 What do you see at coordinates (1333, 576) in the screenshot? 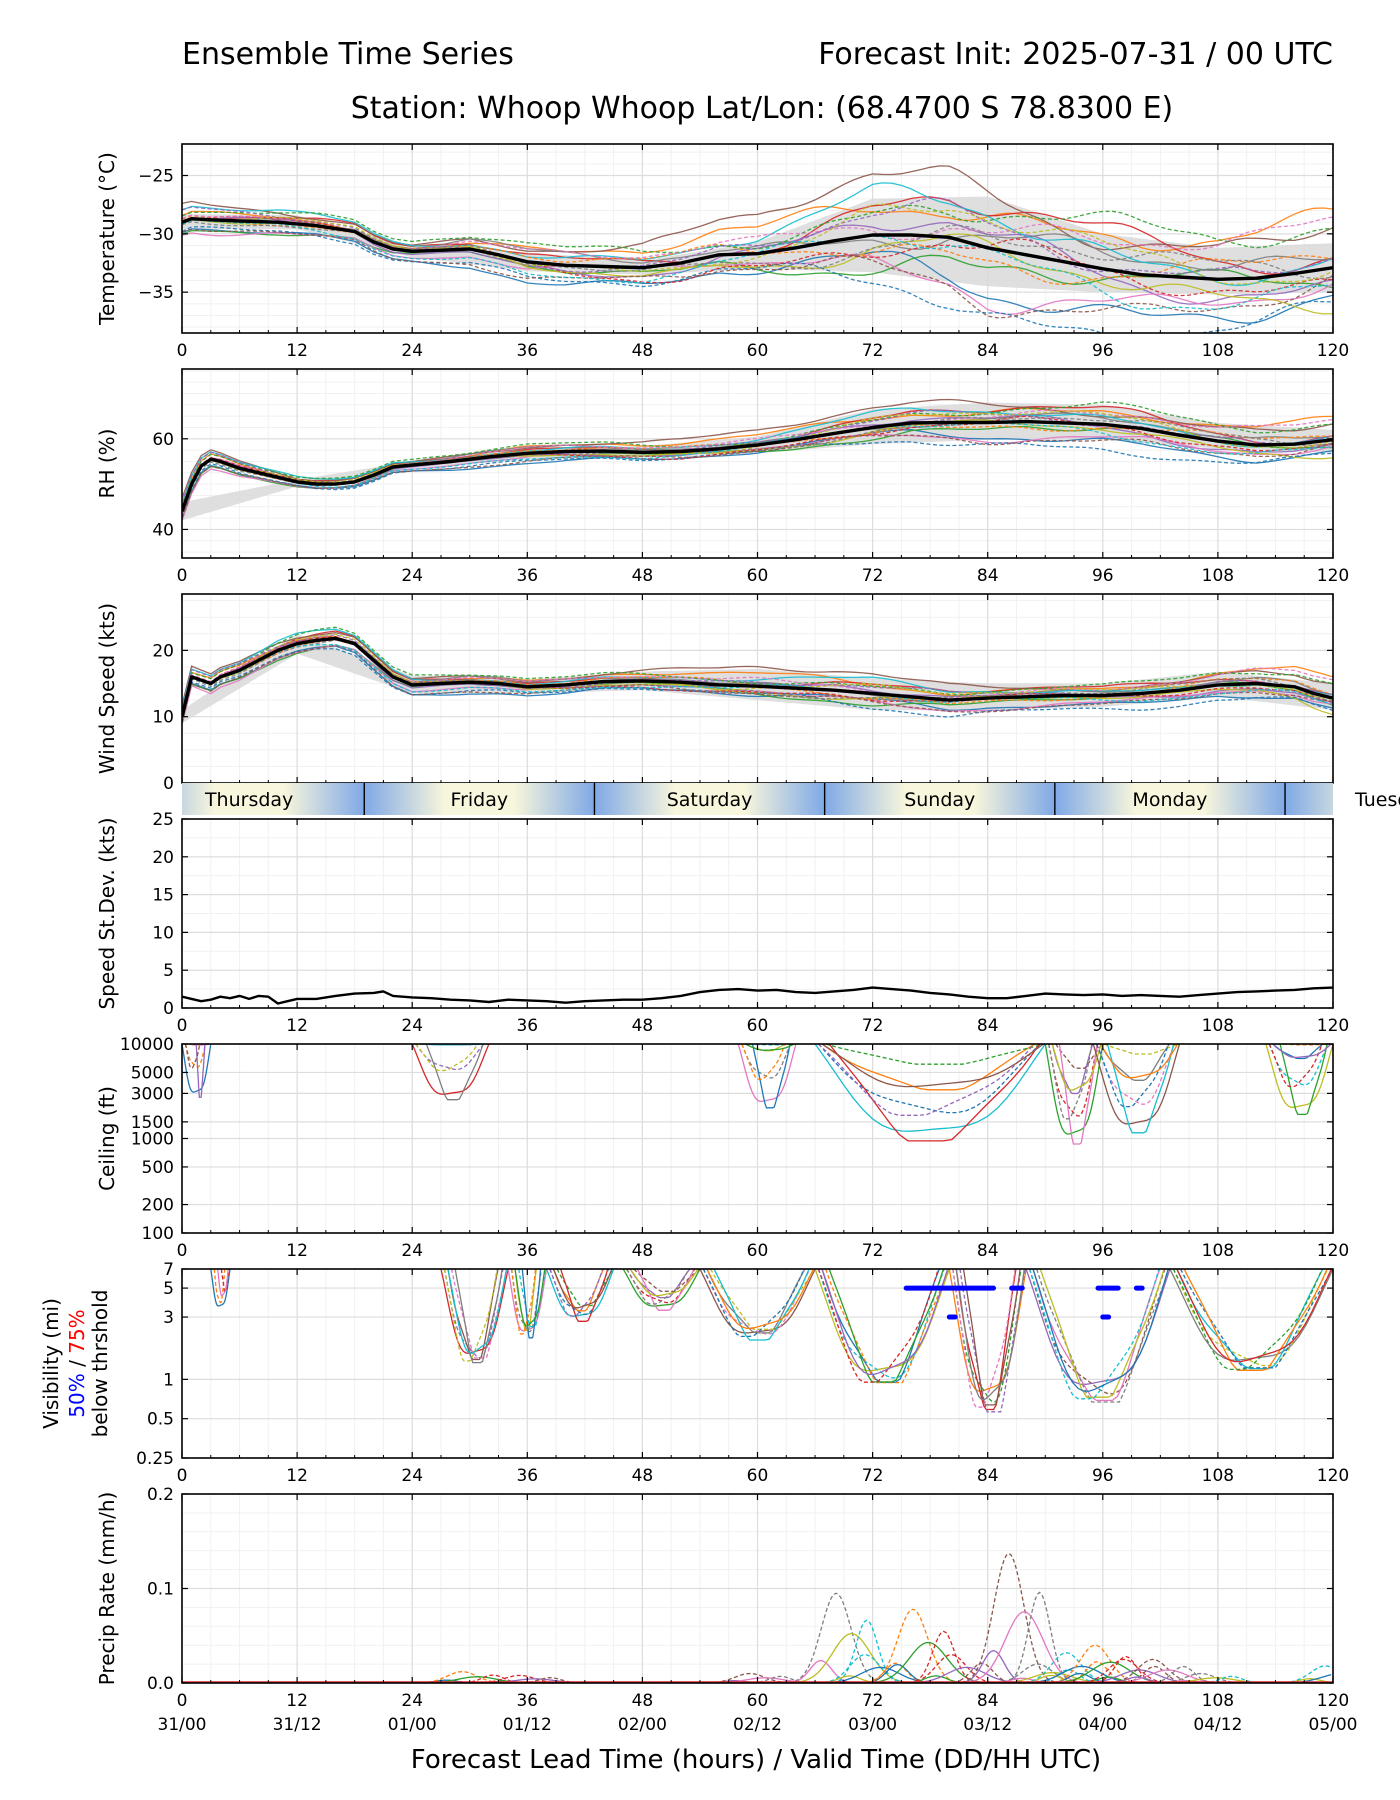
I see `x-tick-label: 120` at bounding box center [1333, 576].